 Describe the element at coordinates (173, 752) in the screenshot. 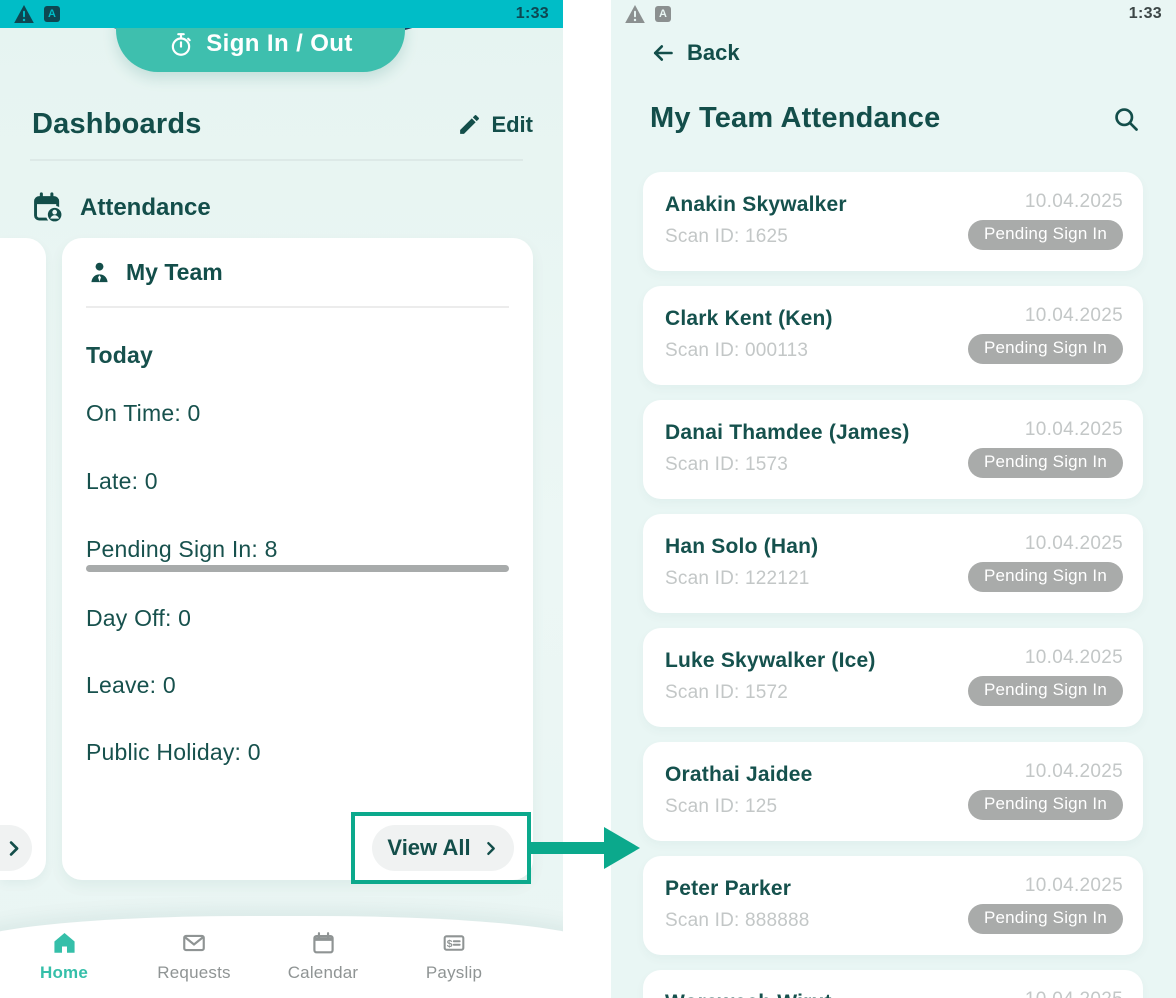

I see `stat-public-holiday: Public Holiday: 0` at that location.